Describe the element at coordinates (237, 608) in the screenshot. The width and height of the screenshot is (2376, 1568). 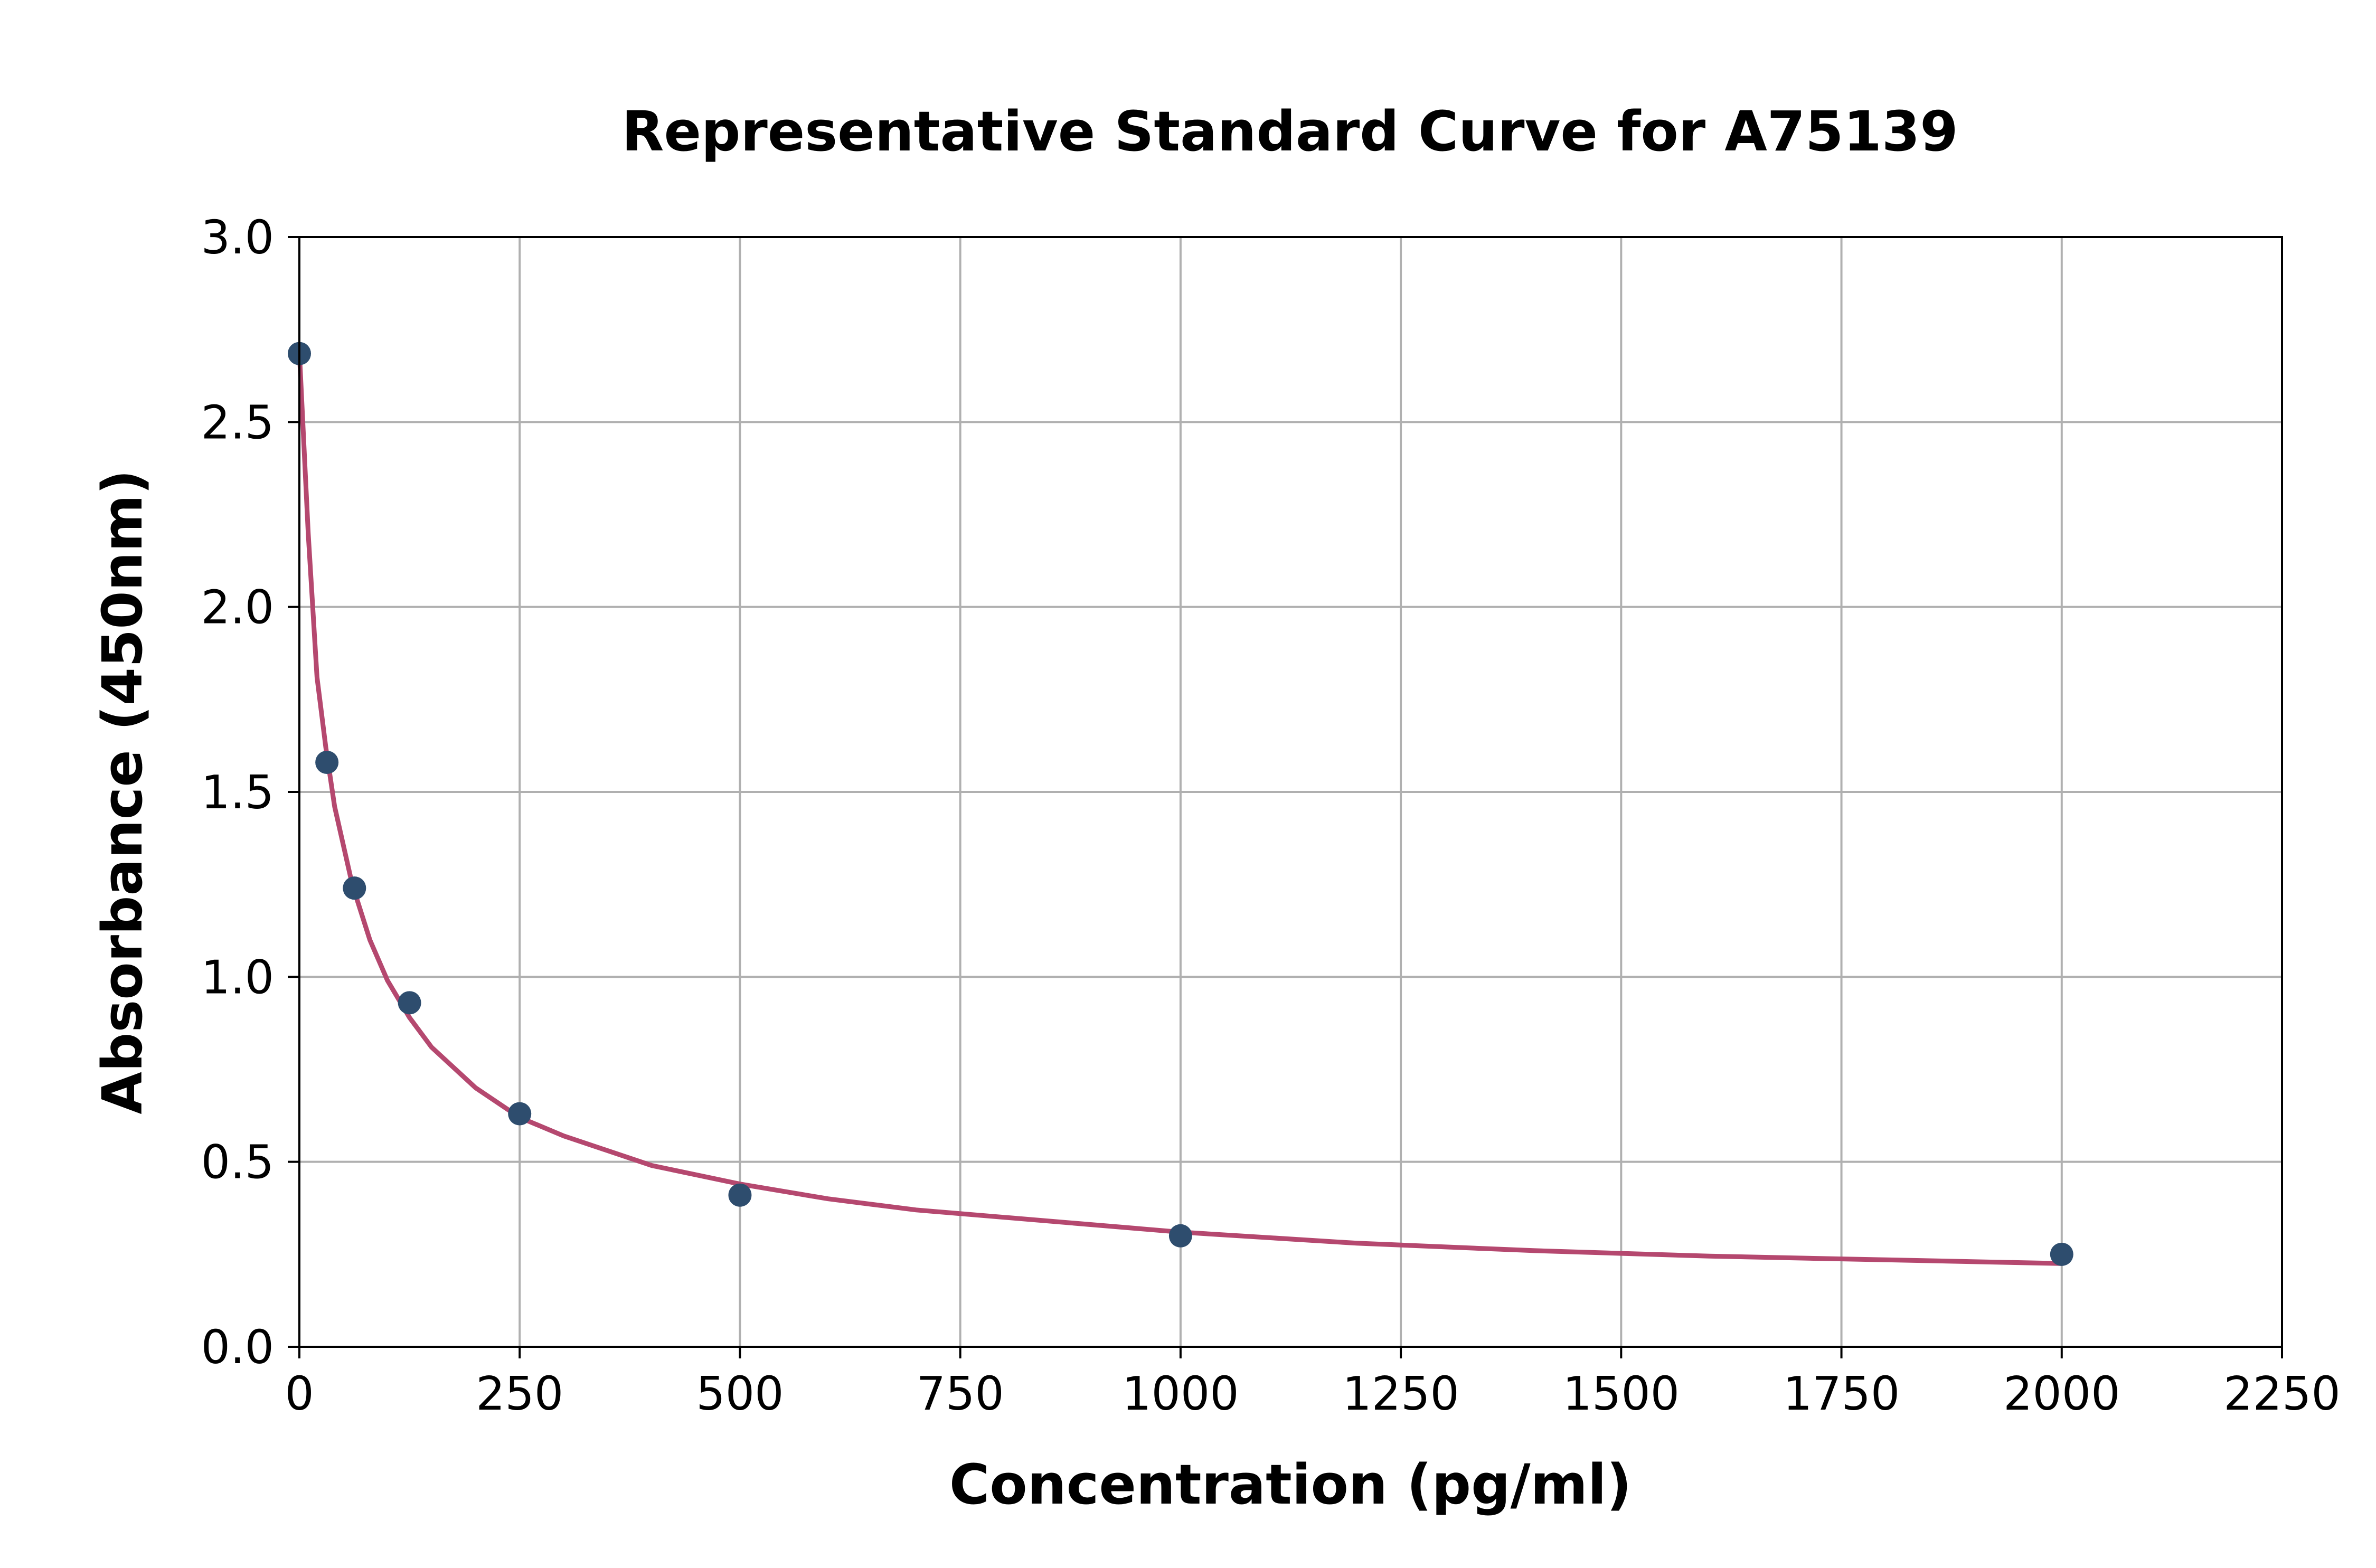
I see `y-tick-label: 2.0` at that location.